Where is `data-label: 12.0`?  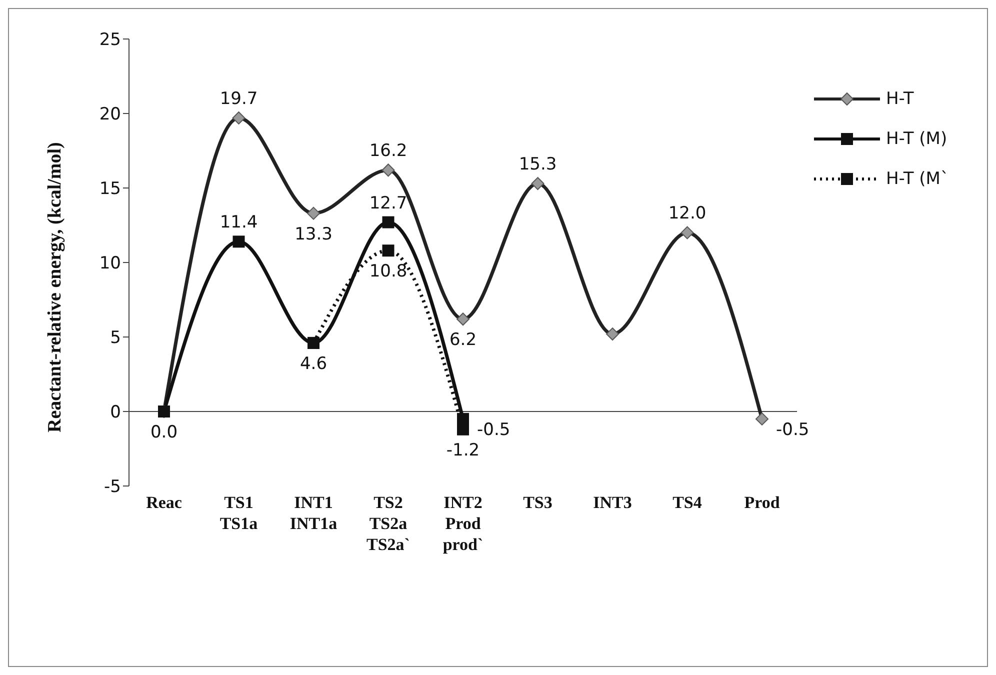 data-label: 12.0 is located at coordinates (687, 214).